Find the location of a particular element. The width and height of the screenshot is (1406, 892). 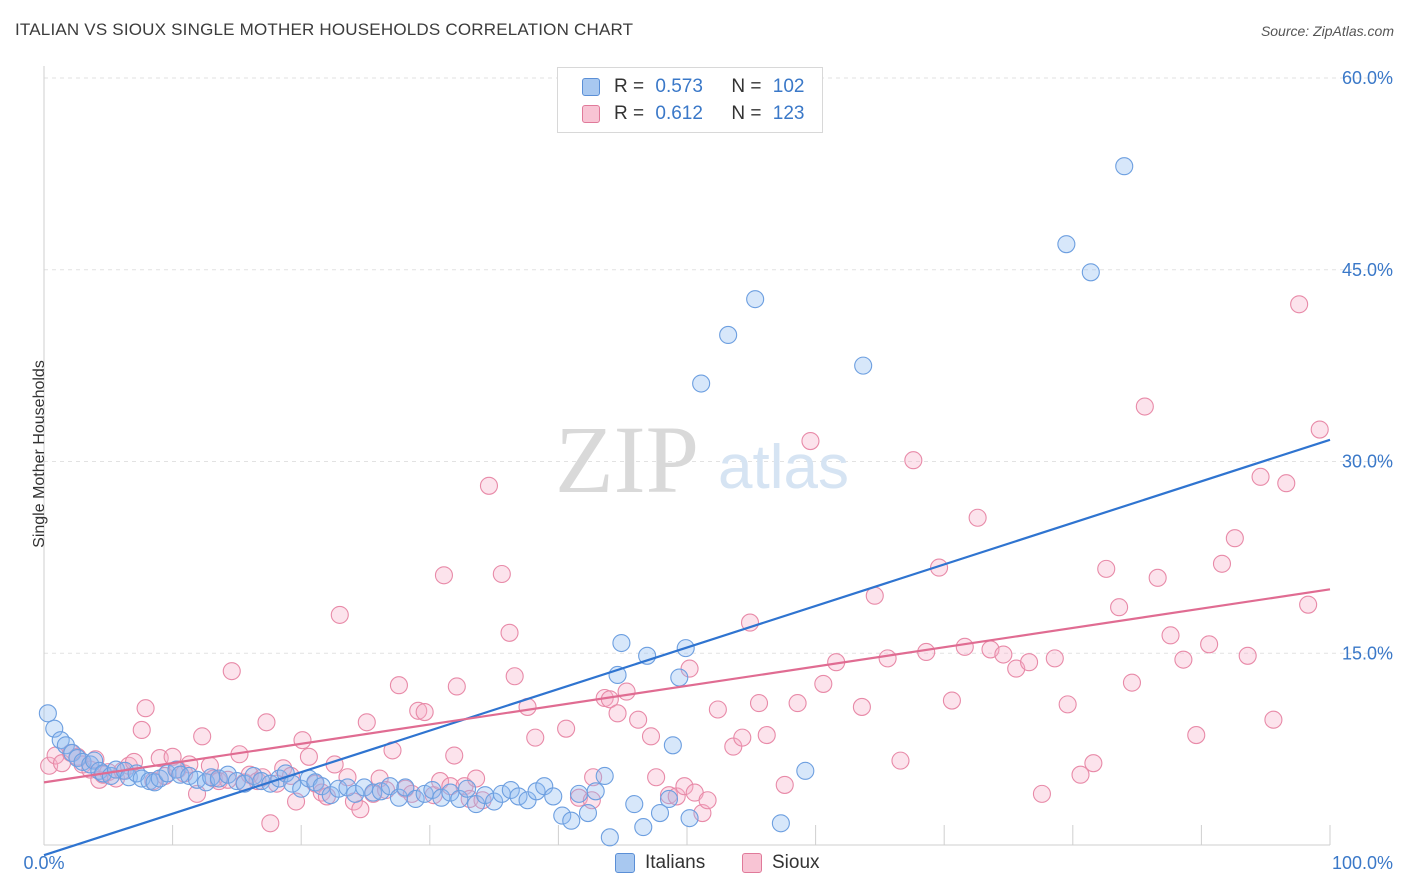

series-legend-italians: Italians is located at coordinates (660, 863).